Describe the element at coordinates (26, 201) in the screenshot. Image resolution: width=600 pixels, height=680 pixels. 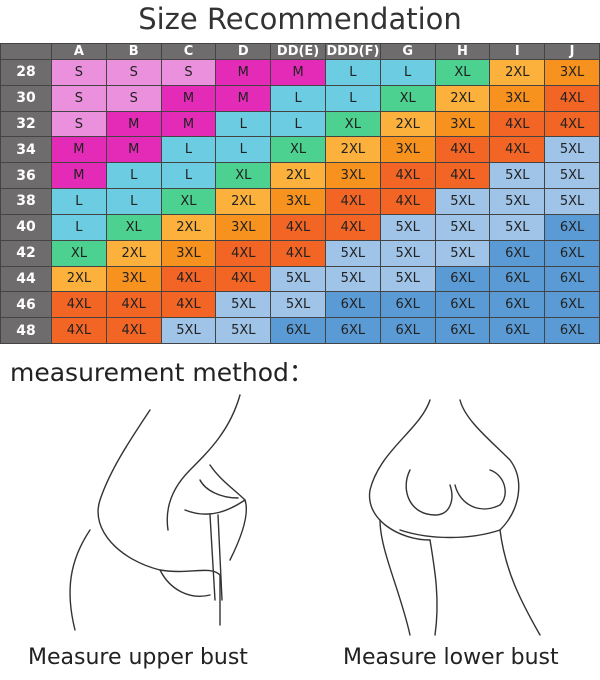
I see `band-size-label: 38` at that location.